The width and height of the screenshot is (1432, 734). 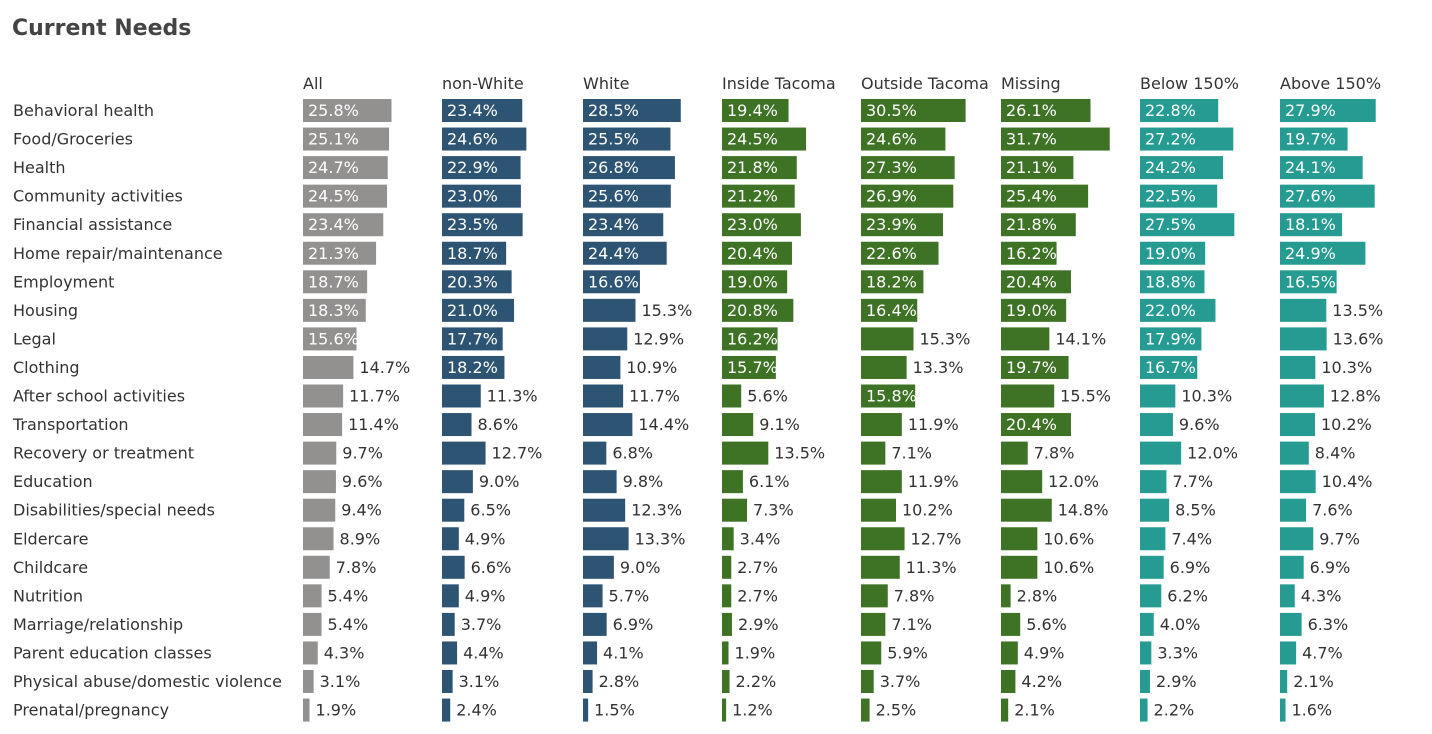 What do you see at coordinates (333, 196) in the screenshot?
I see `bar-value-label: 24.5%` at bounding box center [333, 196].